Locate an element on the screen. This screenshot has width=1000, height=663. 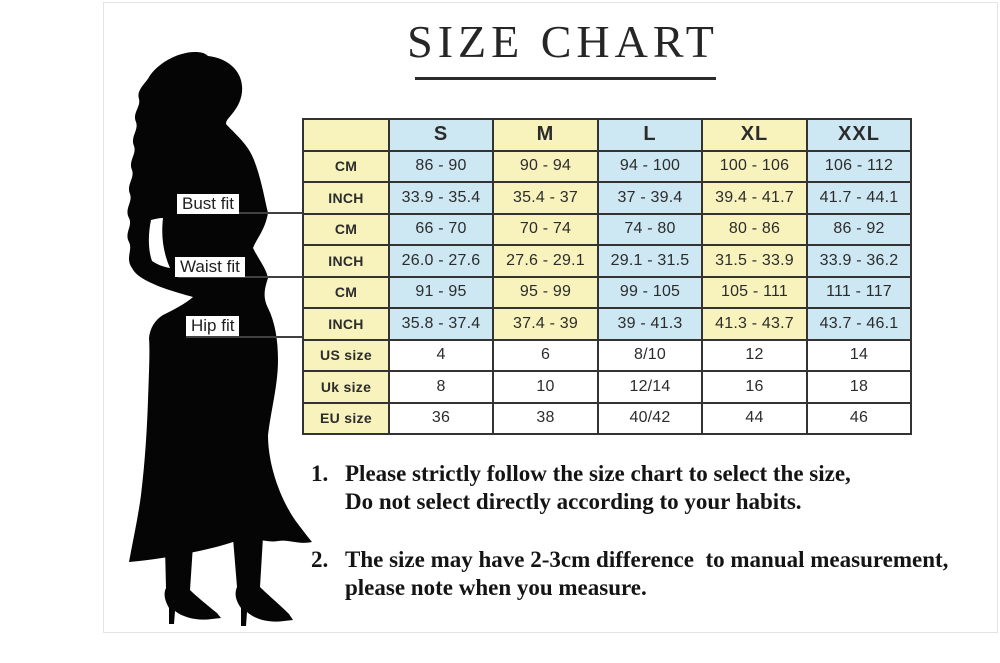
value-cell: 29.1 - 31.5 is located at coordinates (650, 261).